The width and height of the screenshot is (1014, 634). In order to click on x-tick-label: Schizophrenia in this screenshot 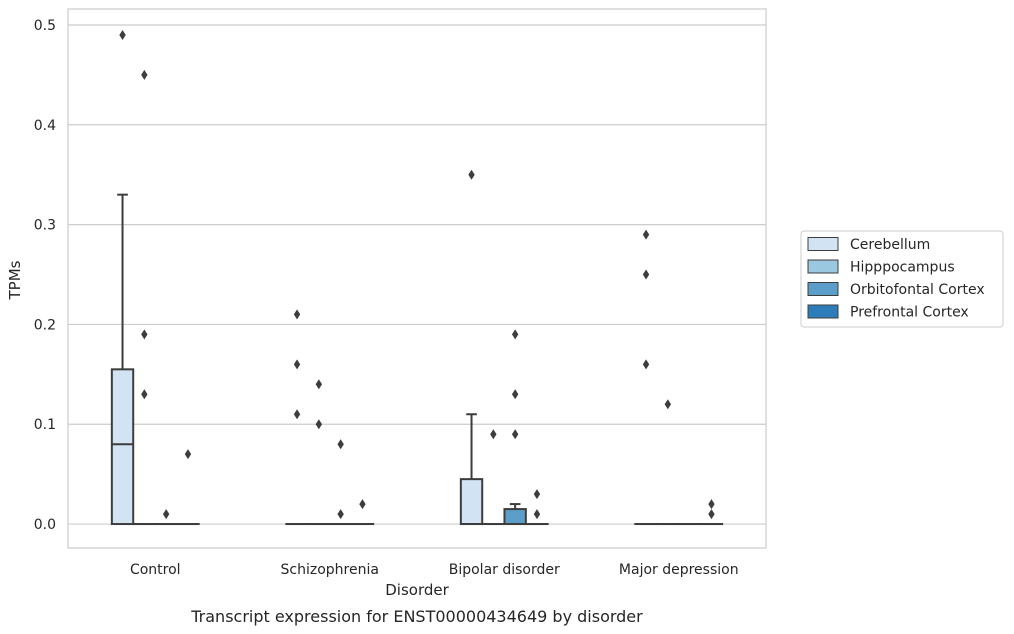, I will do `click(330, 570)`.